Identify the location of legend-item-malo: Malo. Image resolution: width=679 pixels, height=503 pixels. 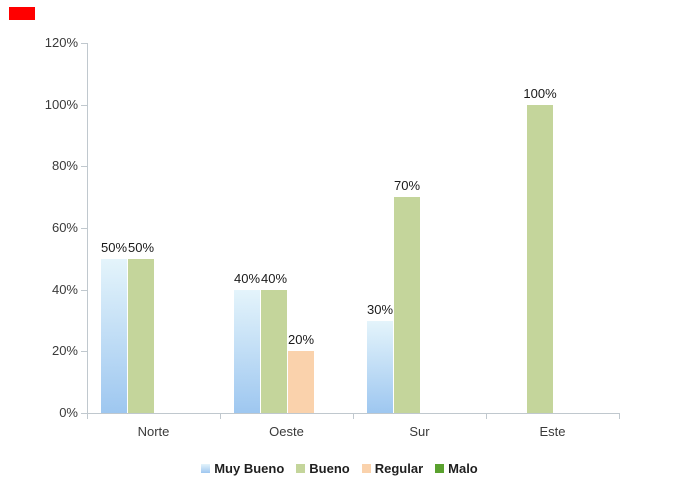
(456, 468).